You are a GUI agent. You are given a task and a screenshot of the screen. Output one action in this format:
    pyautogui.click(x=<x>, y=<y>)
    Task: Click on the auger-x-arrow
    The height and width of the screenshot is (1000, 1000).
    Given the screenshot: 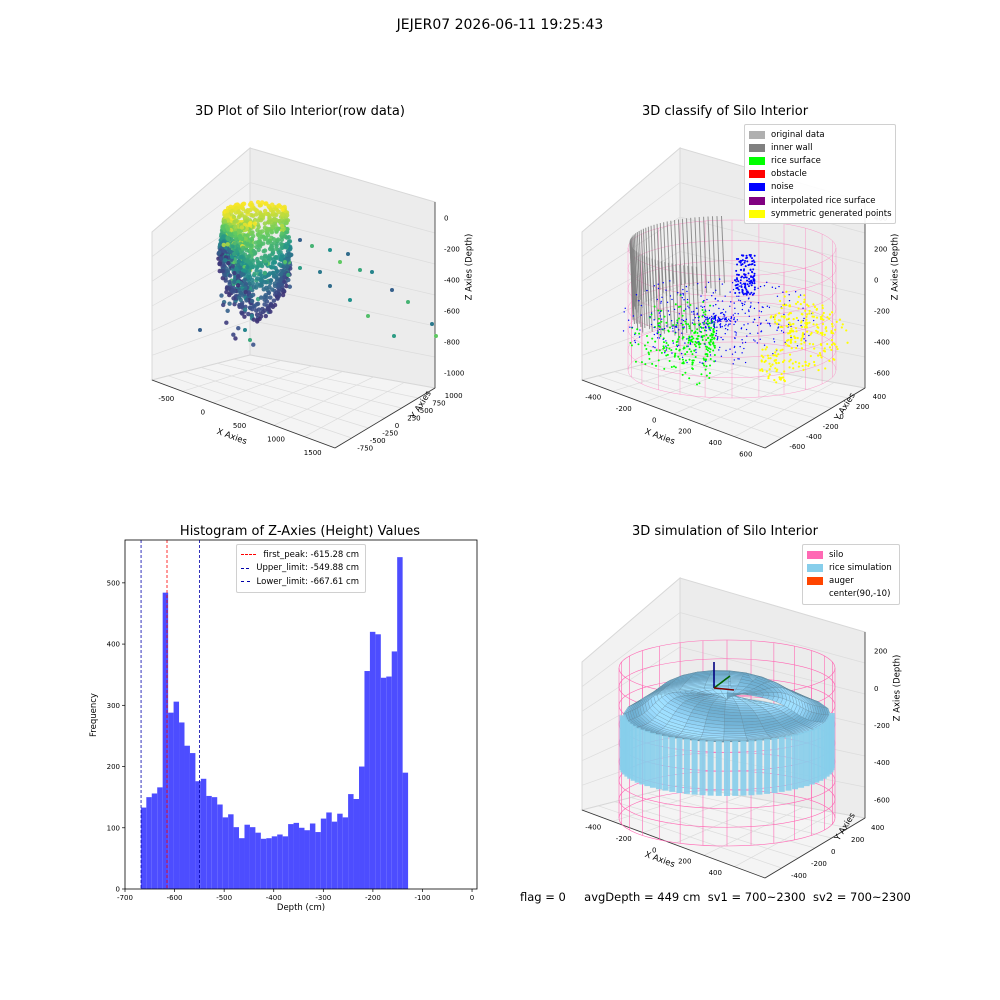 What is the action you would take?
    pyautogui.click(x=724, y=689)
    